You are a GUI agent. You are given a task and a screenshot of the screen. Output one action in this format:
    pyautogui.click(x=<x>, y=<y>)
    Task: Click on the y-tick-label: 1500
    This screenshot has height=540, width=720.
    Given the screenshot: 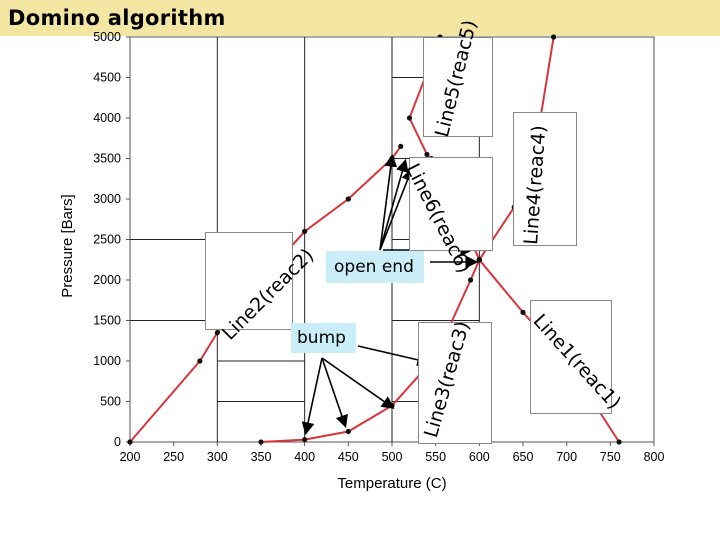 What is the action you would take?
    pyautogui.click(x=107, y=321)
    